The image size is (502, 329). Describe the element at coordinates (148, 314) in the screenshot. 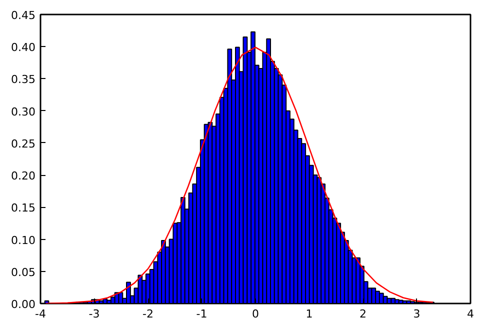

I see `x-tick-label: -2` at that location.